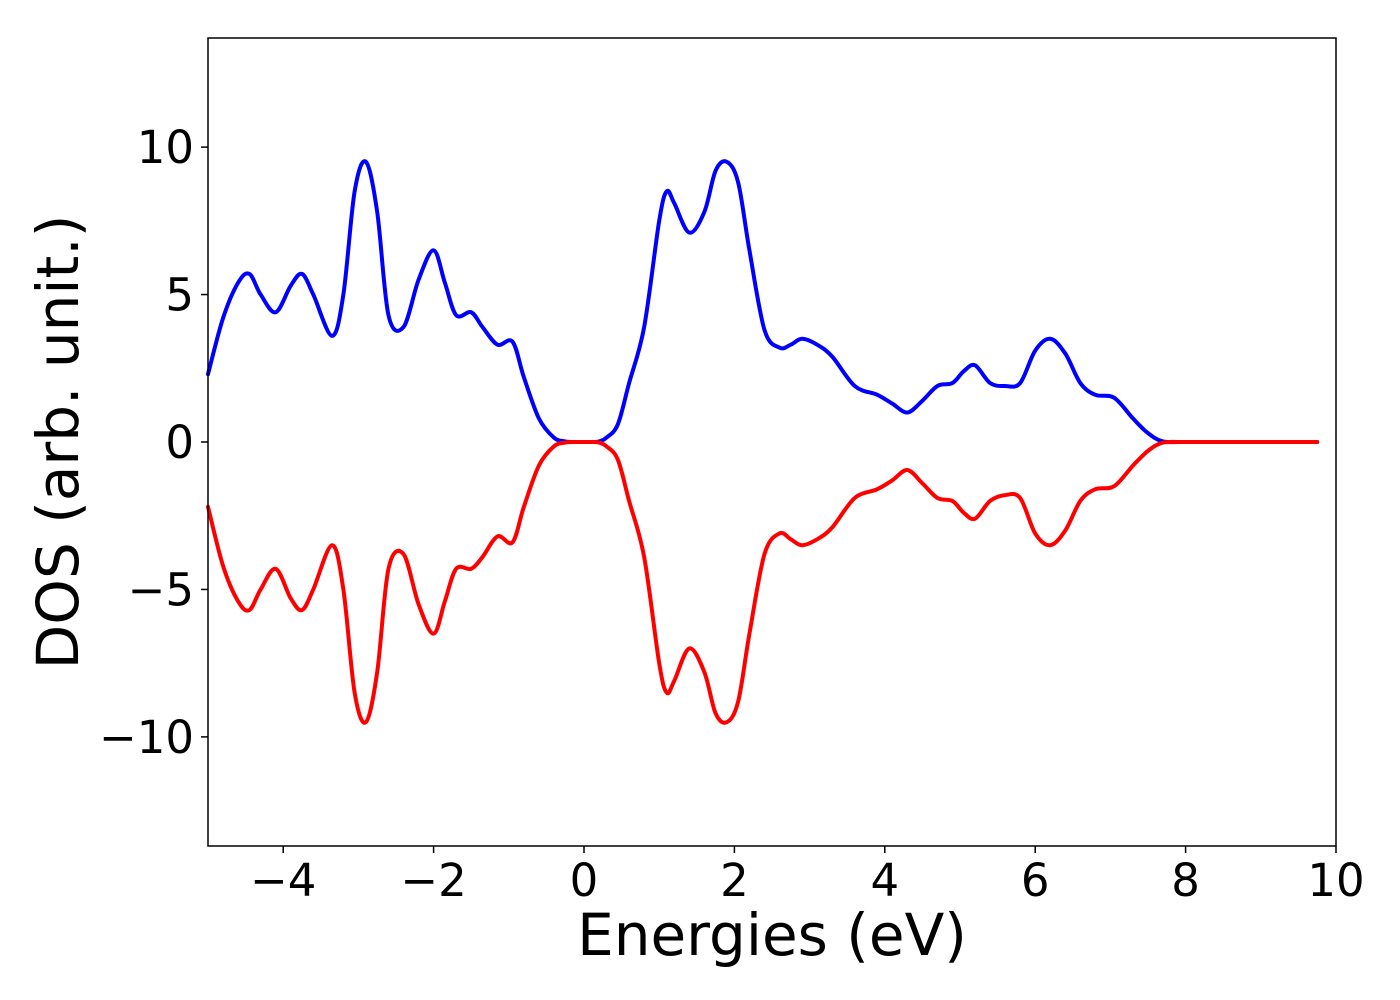 The width and height of the screenshot is (1400, 1000). What do you see at coordinates (58, 442) in the screenshot?
I see `y-axis-label: DOS (arb. unit.)` at bounding box center [58, 442].